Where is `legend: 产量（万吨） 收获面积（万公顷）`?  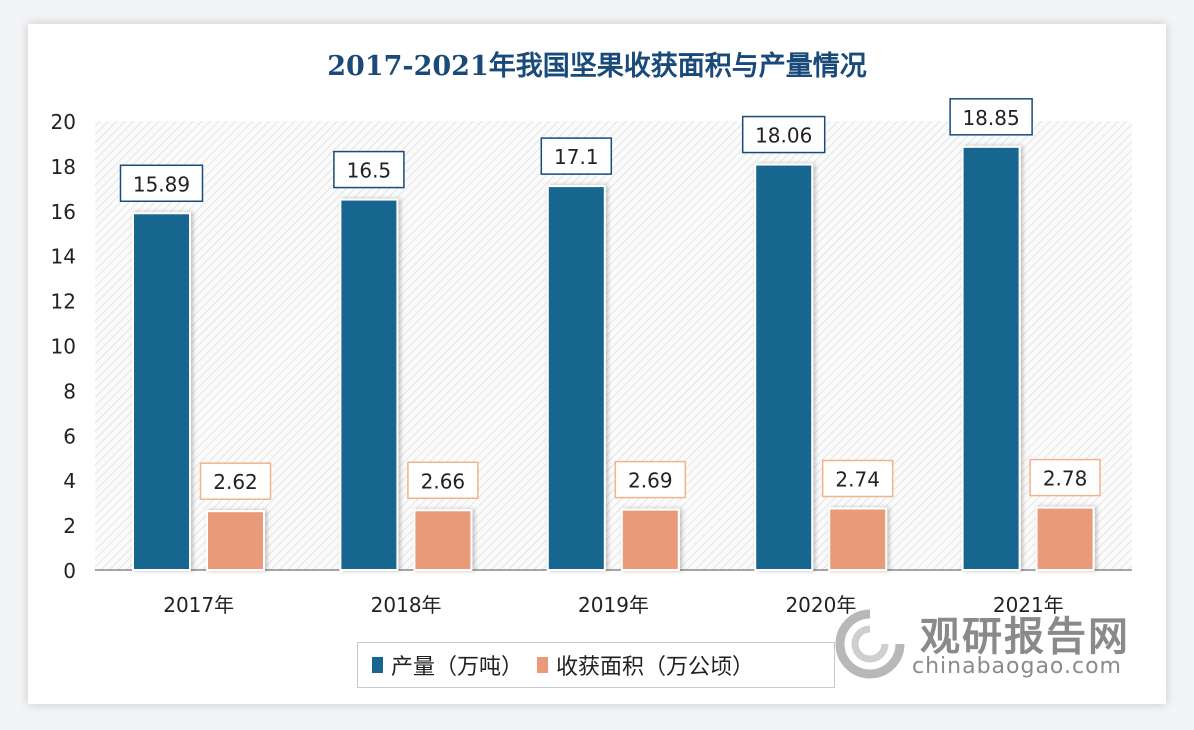
legend: 产量（万吨） 收获面积（万公顷） is located at coordinates (596, 665).